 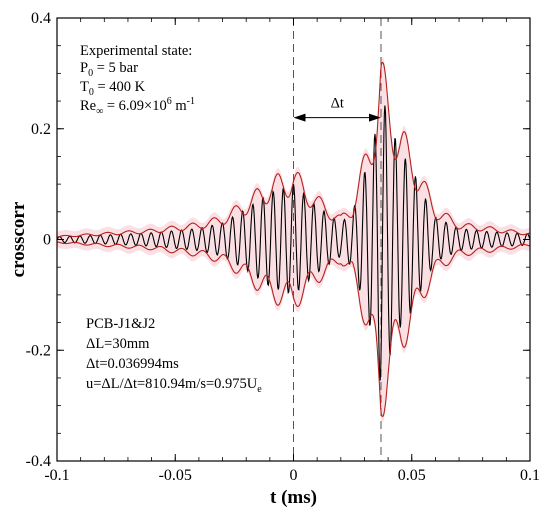 What do you see at coordinates (293, 497) in the screenshot?
I see `x-axis-label: t (ms)` at bounding box center [293, 497].